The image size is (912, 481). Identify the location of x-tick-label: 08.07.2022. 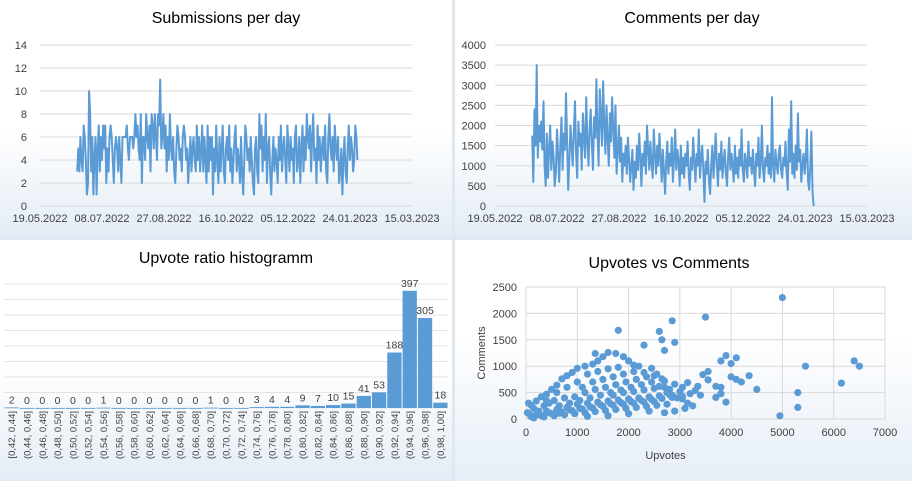
(101, 219).